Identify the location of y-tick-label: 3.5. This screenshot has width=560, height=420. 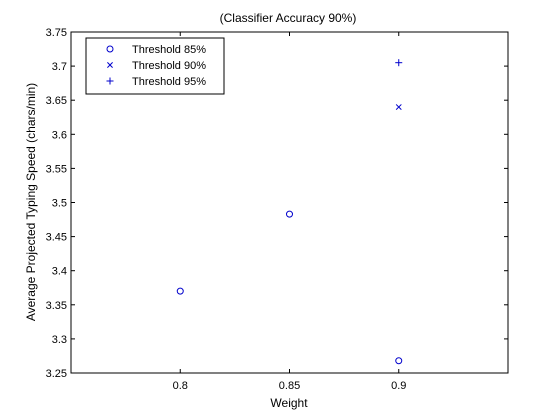
(59, 204).